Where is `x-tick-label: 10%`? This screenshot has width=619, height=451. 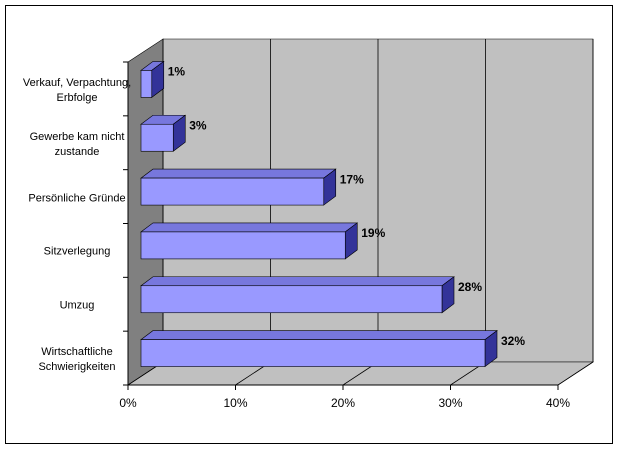 x-tick-label: 10% is located at coordinates (235, 403).